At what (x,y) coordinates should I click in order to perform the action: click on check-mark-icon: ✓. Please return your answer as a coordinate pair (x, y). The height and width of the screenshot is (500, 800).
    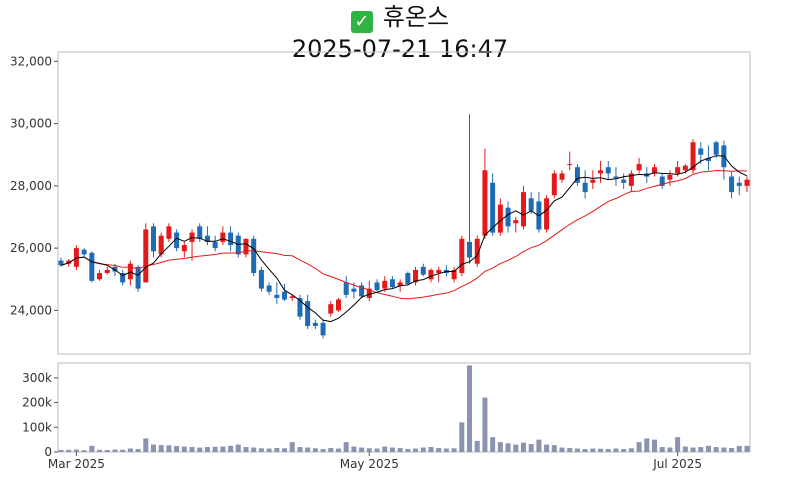
    Looking at the image, I should click on (361, 22).